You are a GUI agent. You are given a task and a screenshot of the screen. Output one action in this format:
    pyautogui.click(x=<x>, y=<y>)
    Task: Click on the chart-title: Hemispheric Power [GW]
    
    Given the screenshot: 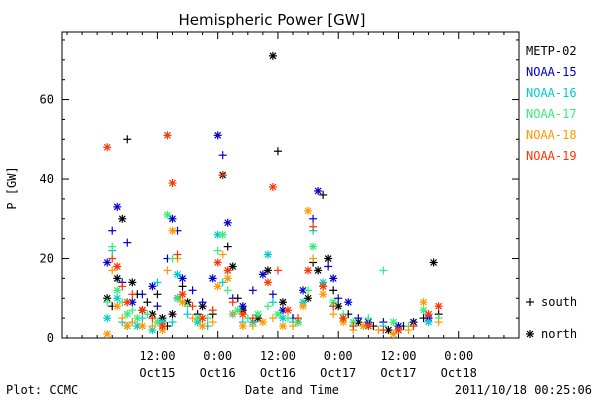 What is the action you would take?
    pyautogui.click(x=272, y=20)
    